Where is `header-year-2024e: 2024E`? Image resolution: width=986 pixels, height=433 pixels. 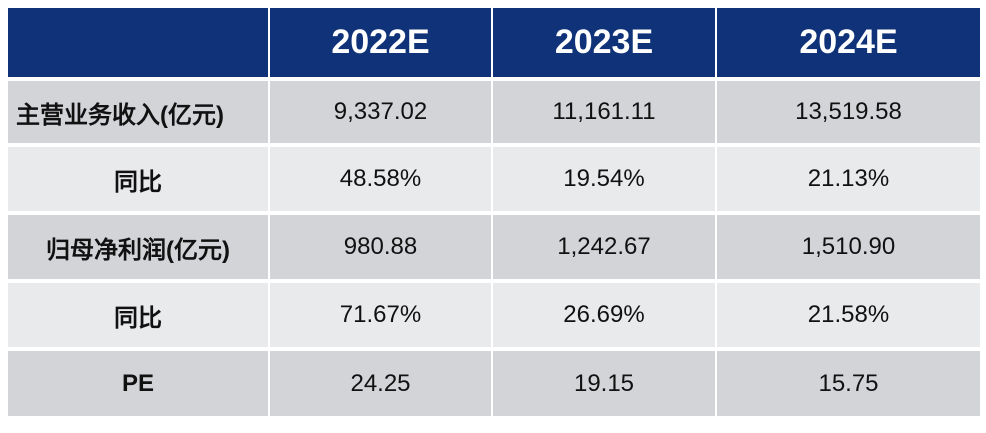
header-year-2024e: 2024E is located at coordinates (848, 42).